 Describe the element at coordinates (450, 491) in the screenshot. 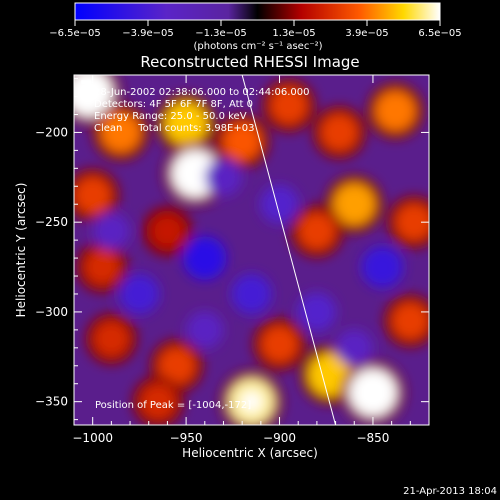

I see `footer-timestamp: 21-Apr-2013 18:04` at that location.